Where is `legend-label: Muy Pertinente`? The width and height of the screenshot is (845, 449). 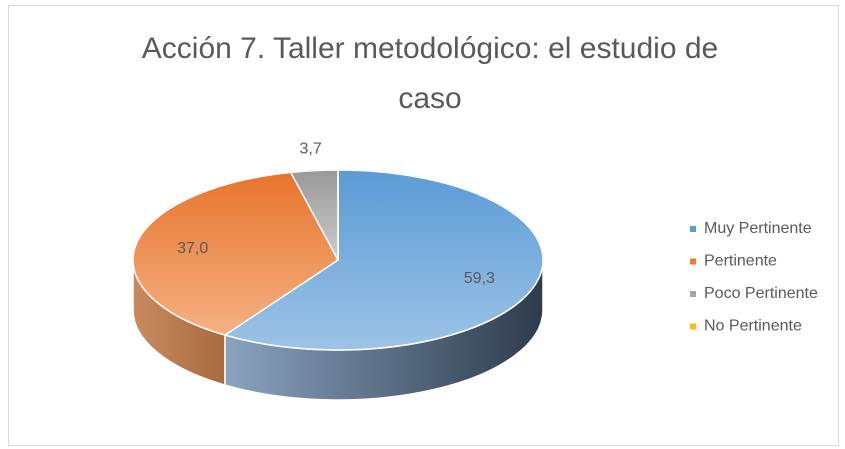
legend-label: Muy Pertinente is located at coordinates (758, 228).